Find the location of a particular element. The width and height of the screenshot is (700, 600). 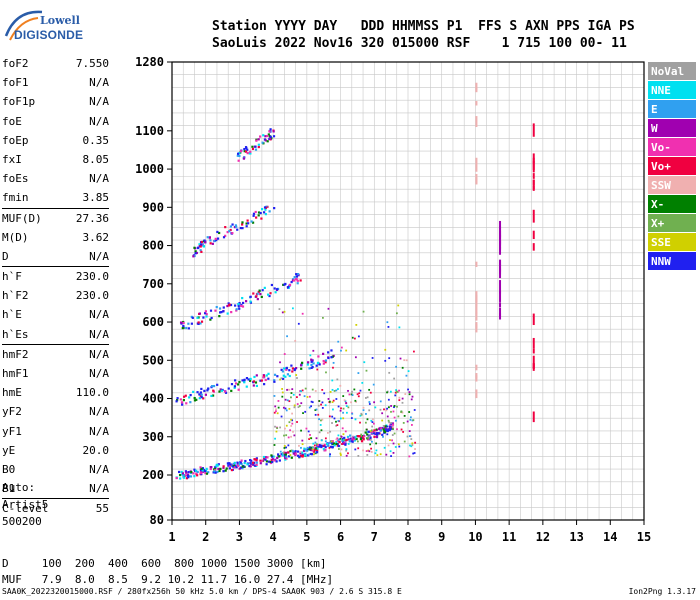

param-row: foE N/A is located at coordinates (55, 121).